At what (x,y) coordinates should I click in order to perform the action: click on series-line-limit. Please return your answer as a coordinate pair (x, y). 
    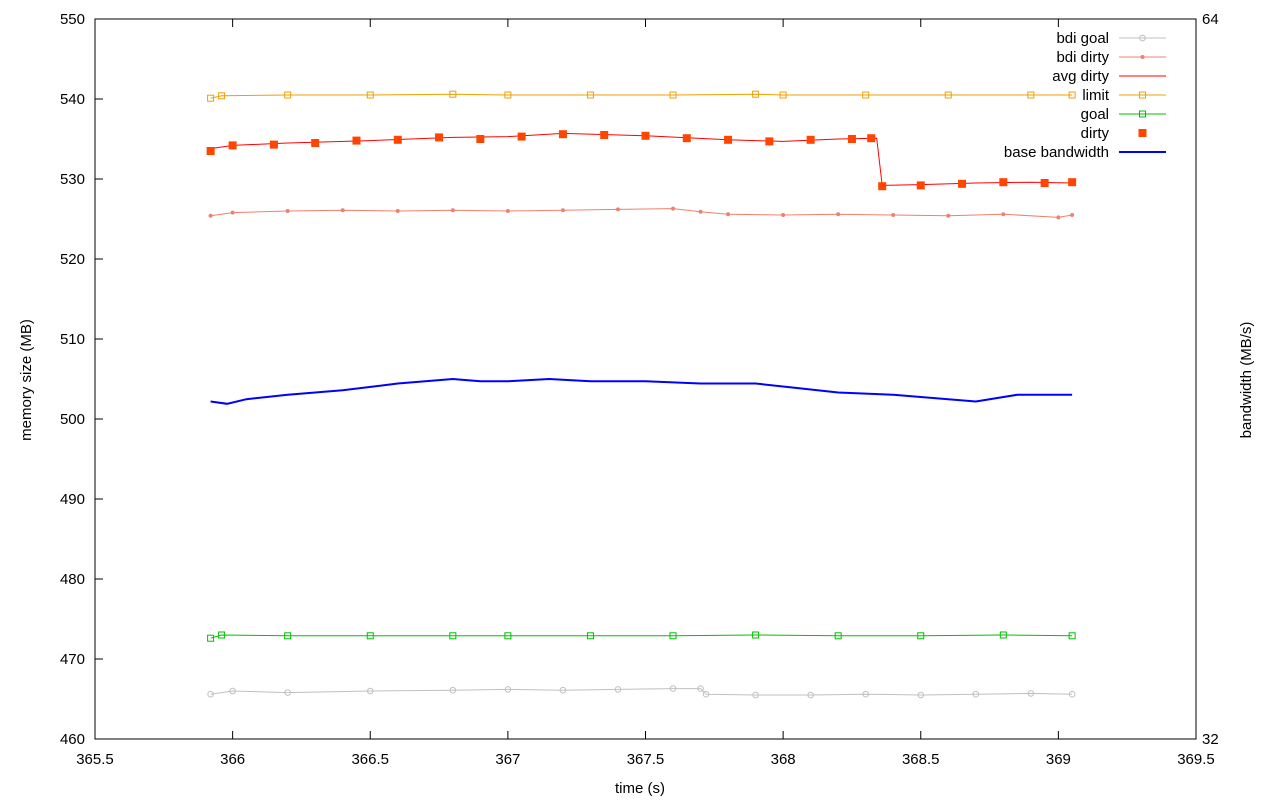
    Looking at the image, I should click on (641, 96).